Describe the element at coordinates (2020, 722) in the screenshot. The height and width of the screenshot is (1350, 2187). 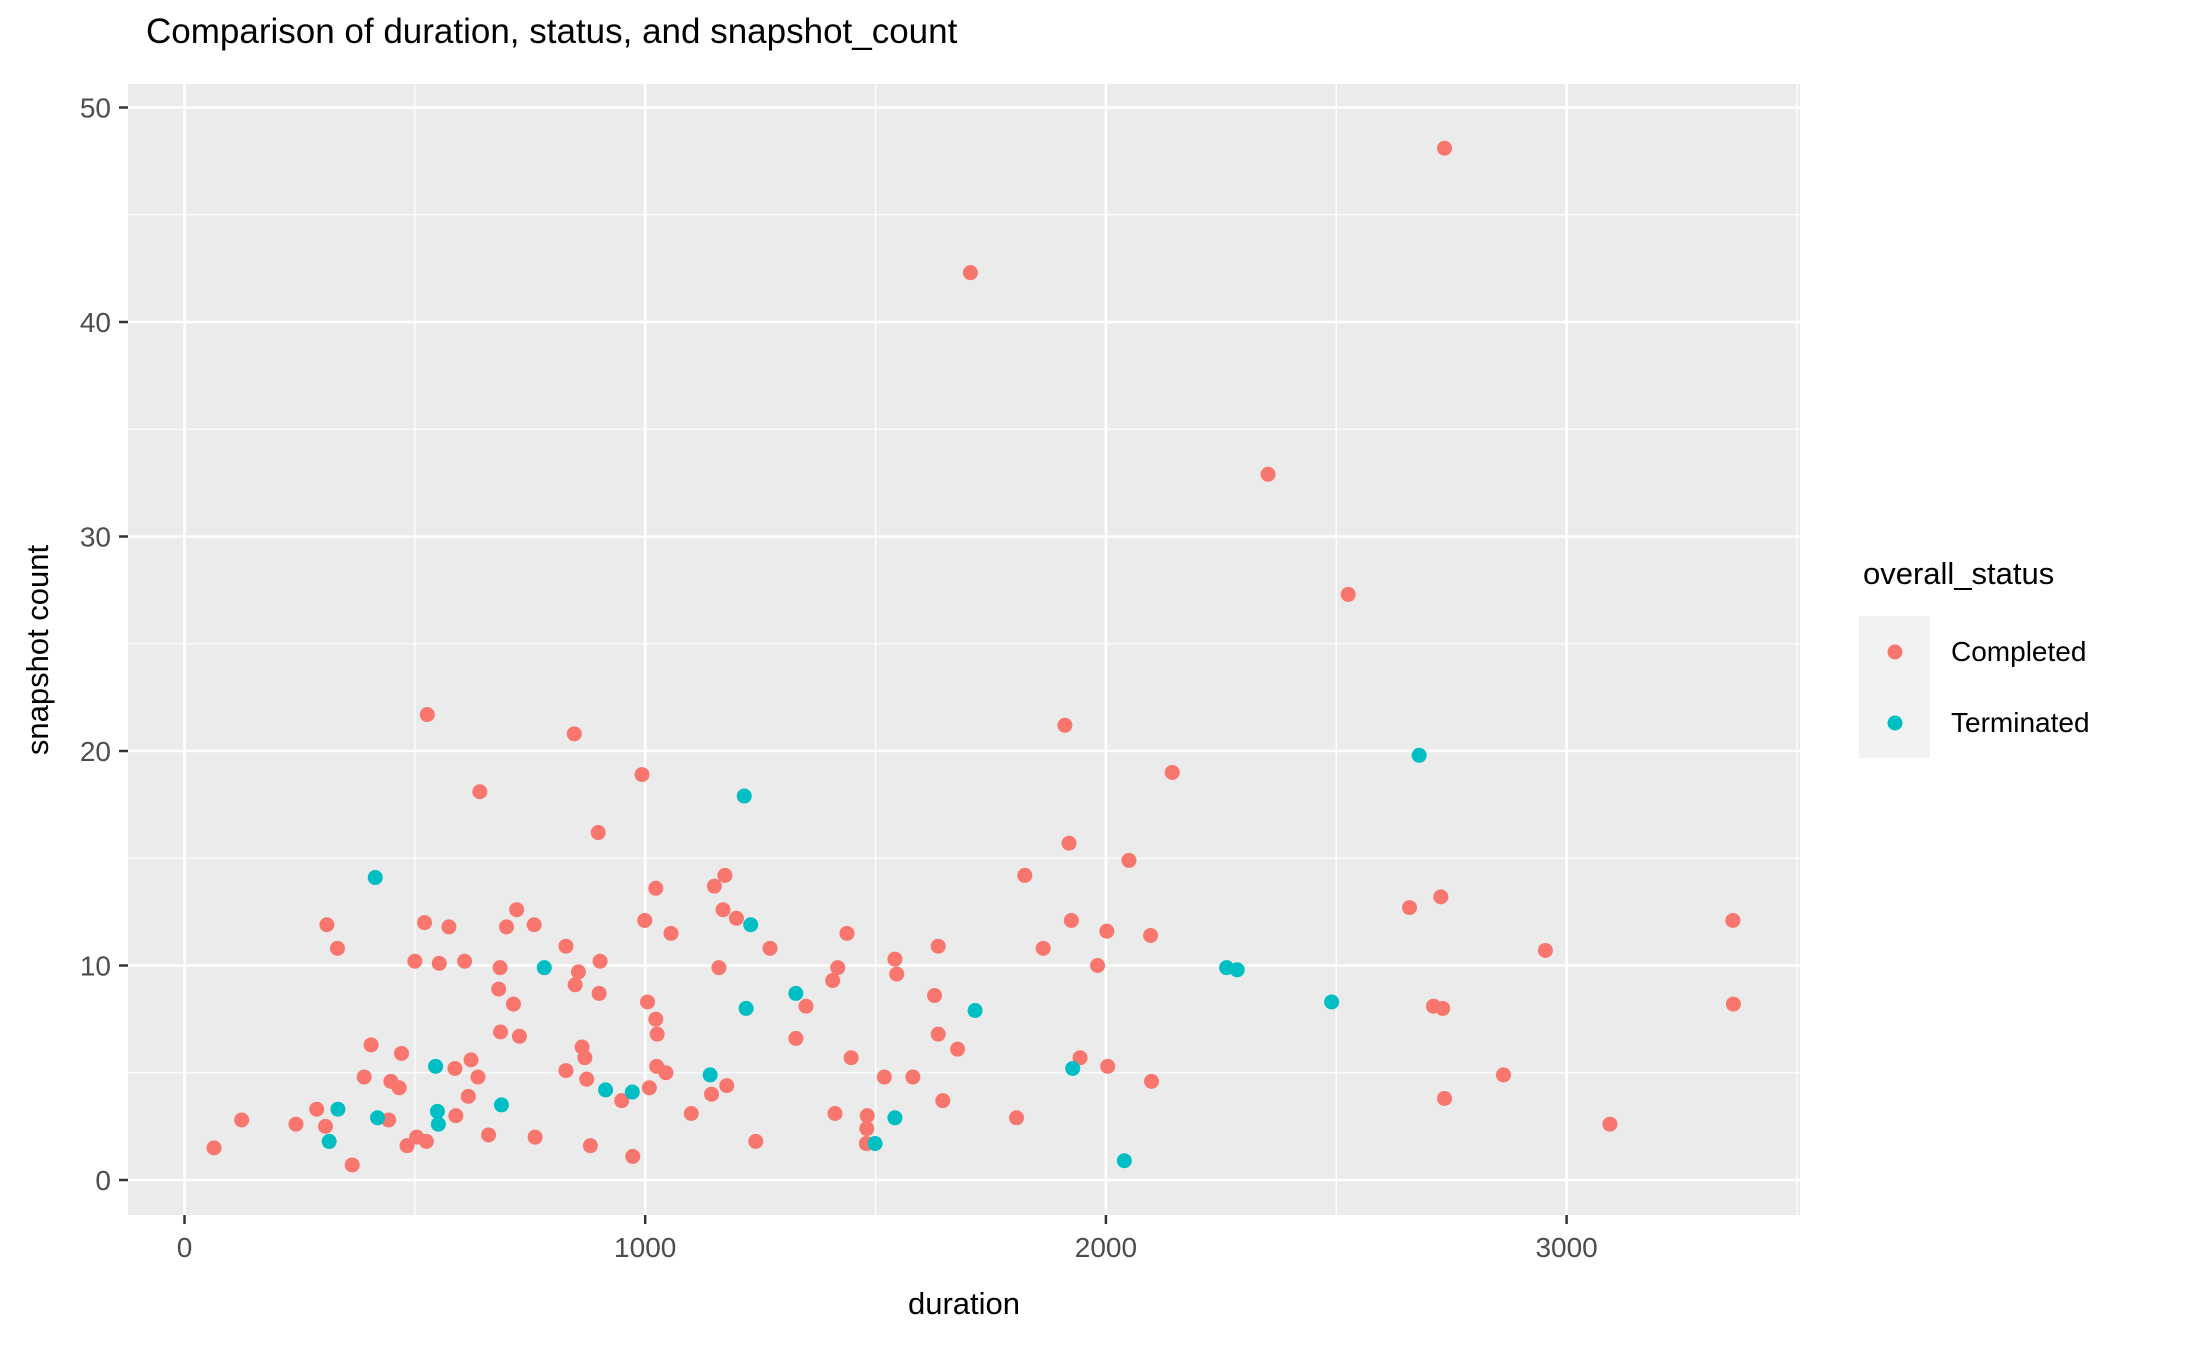
I see `legend-label: Terminated` at that location.